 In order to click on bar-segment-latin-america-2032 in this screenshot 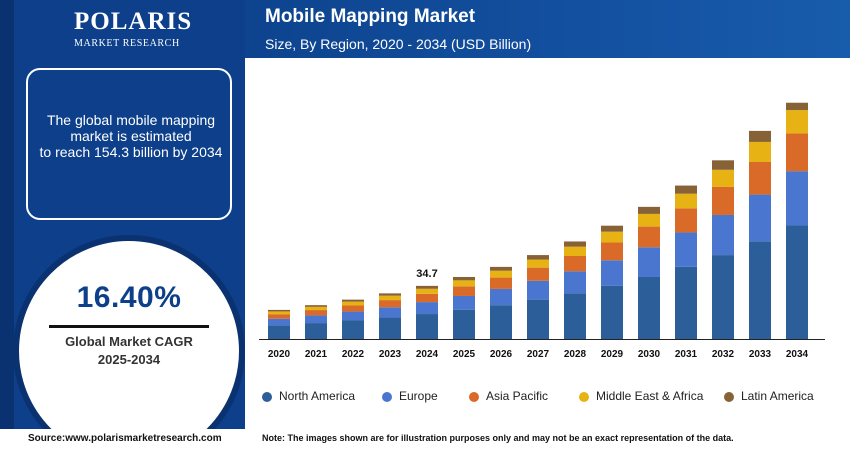, I will do `click(723, 165)`.